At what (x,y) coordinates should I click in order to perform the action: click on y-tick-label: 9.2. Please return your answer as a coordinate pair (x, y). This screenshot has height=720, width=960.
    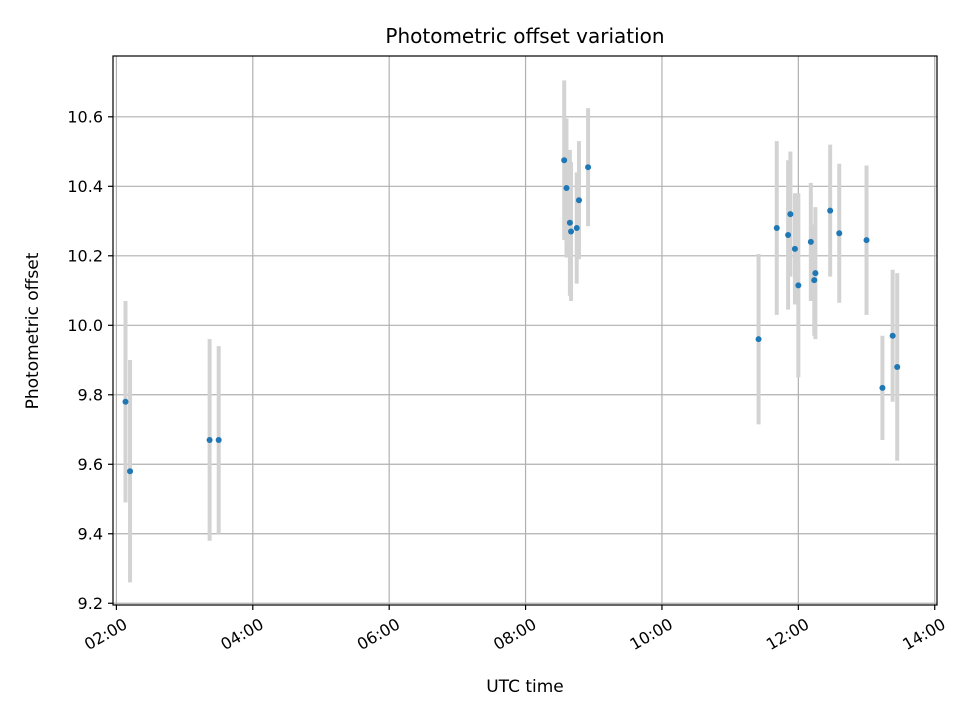
    Looking at the image, I should click on (90, 603).